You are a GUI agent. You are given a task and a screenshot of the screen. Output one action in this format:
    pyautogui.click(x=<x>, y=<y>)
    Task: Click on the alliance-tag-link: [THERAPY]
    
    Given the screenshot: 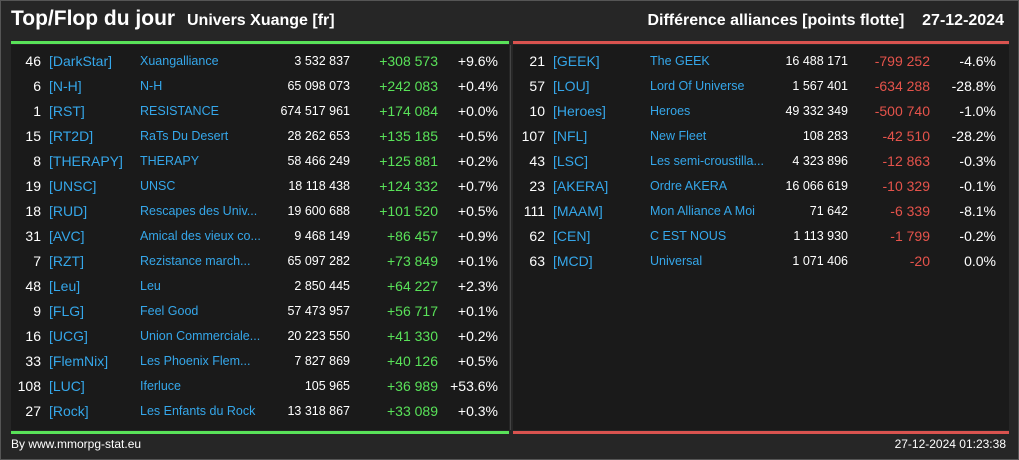 What is the action you would take?
    pyautogui.click(x=86, y=160)
    